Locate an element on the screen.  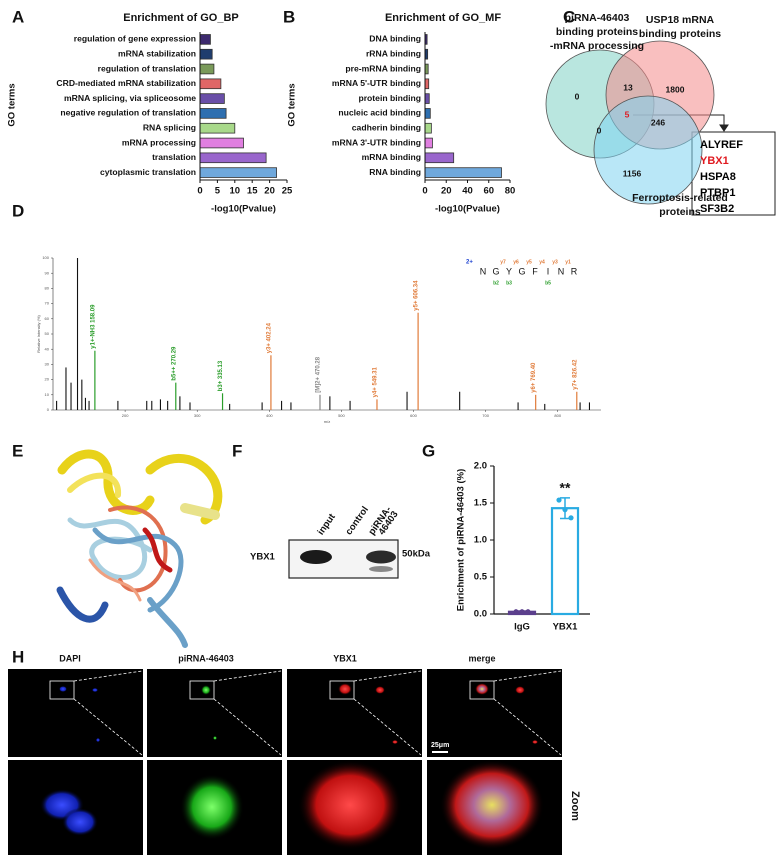
y-tick-label: 100 is located at coordinates (45, 257).